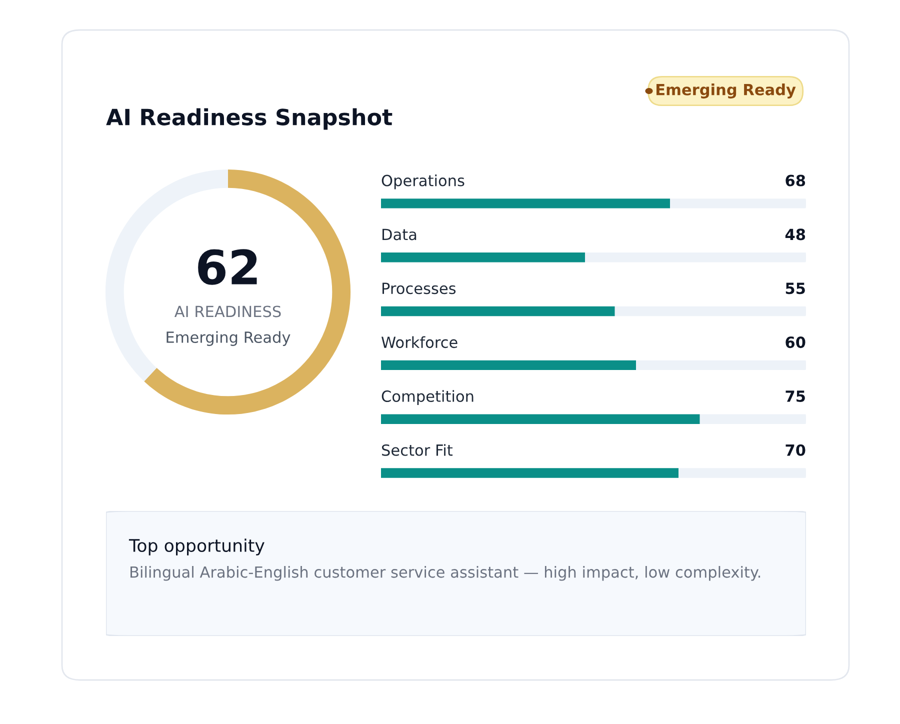  Describe the element at coordinates (445, 573) in the screenshot. I see `text: Bilingual Arabic-English customer service assistant — high impact, low complexity.` at that location.